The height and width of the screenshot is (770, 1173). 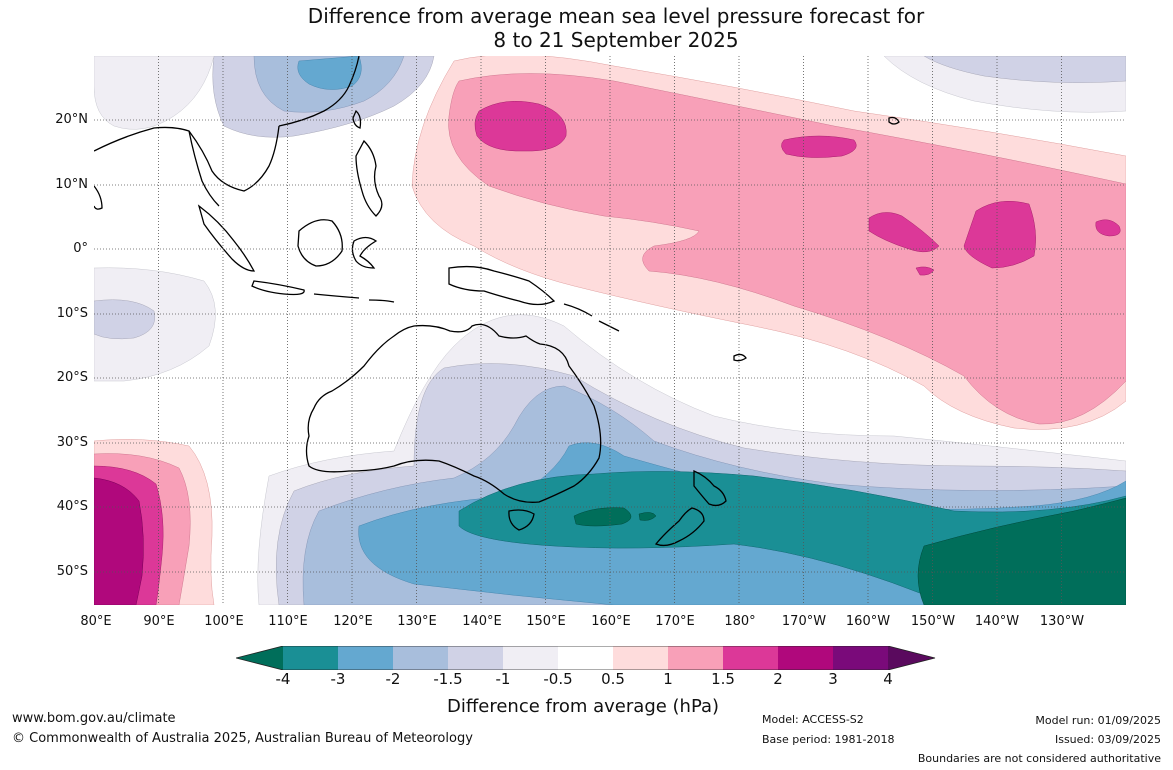 I want to click on lon-label-110e: 110°E, so click(x=288, y=621).